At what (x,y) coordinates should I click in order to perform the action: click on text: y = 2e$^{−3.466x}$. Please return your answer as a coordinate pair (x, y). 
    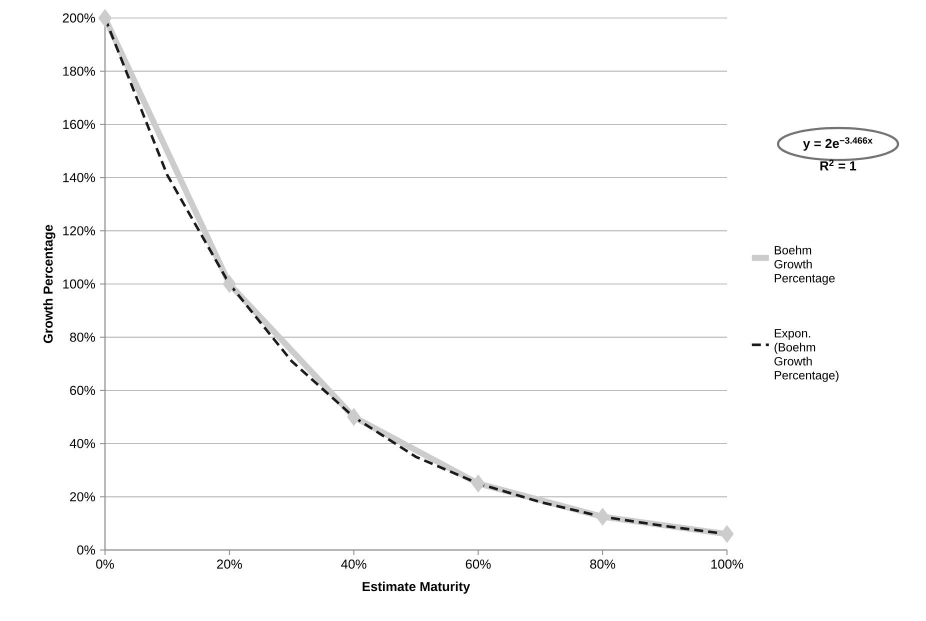
    Looking at the image, I should click on (838, 144).